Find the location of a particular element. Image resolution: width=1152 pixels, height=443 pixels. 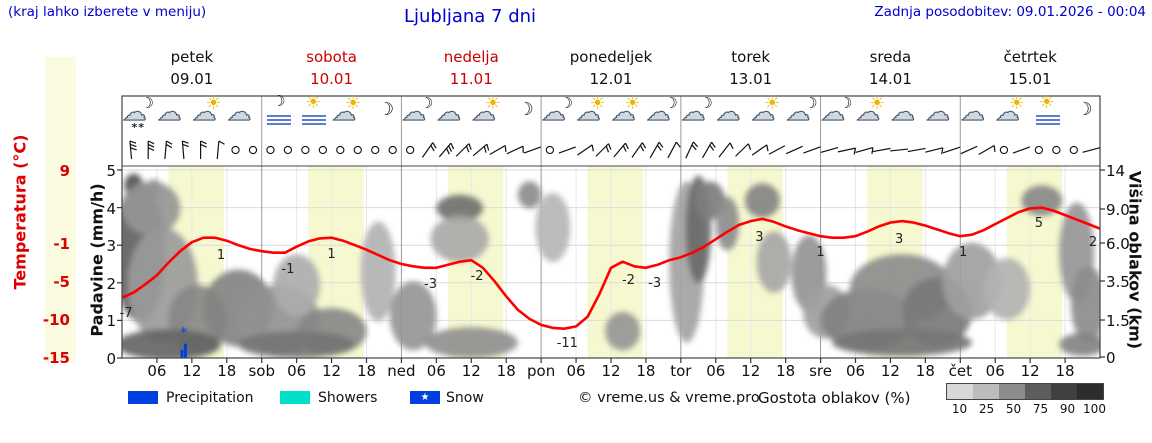

day-date: 14.01 is located at coordinates (890, 79).